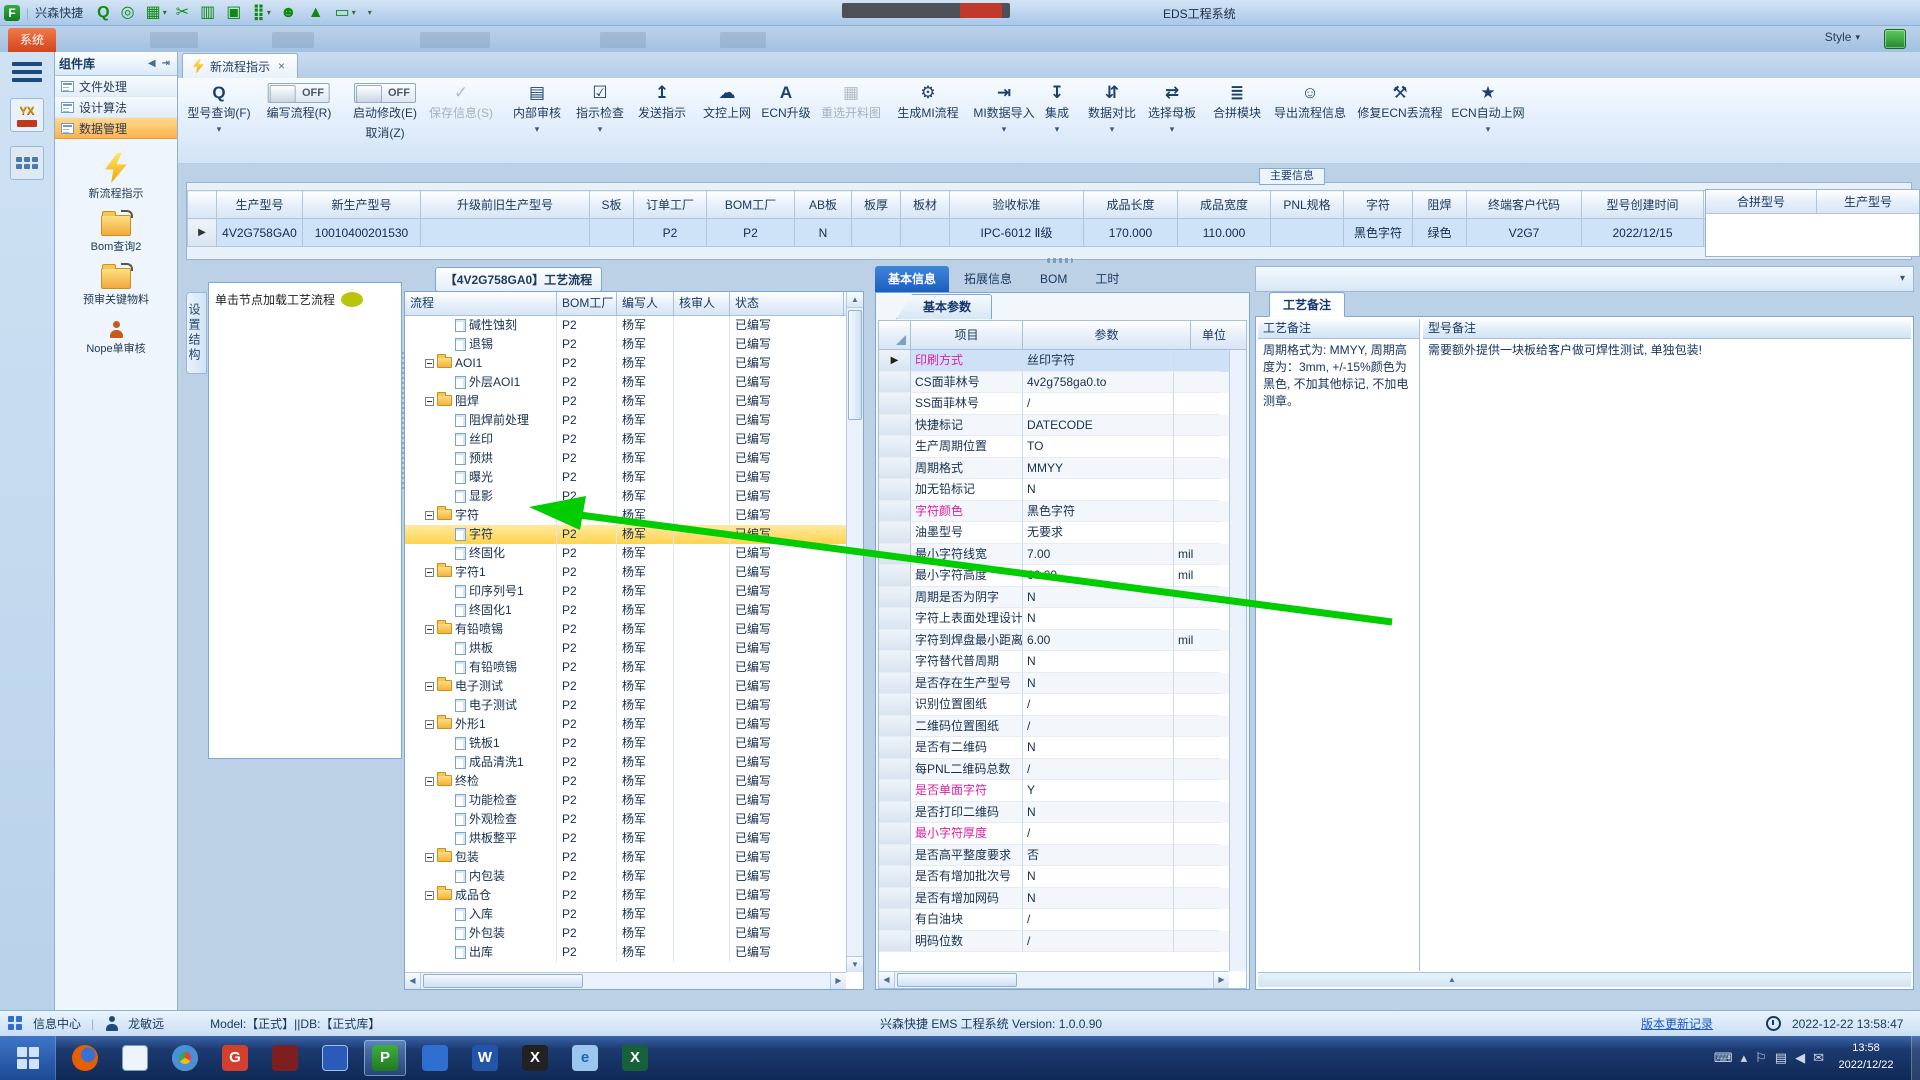  I want to click on menu-icon, so click(27, 72).